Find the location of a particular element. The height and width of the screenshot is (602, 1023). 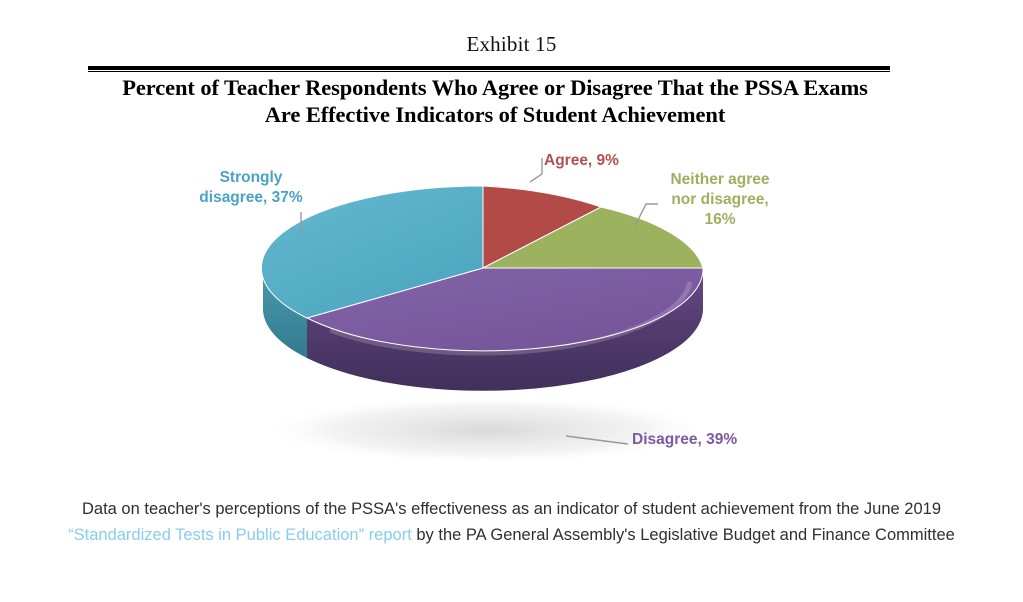

pie-label-strongly-disagree: Strongly disagree, 37% is located at coordinates (251, 187).